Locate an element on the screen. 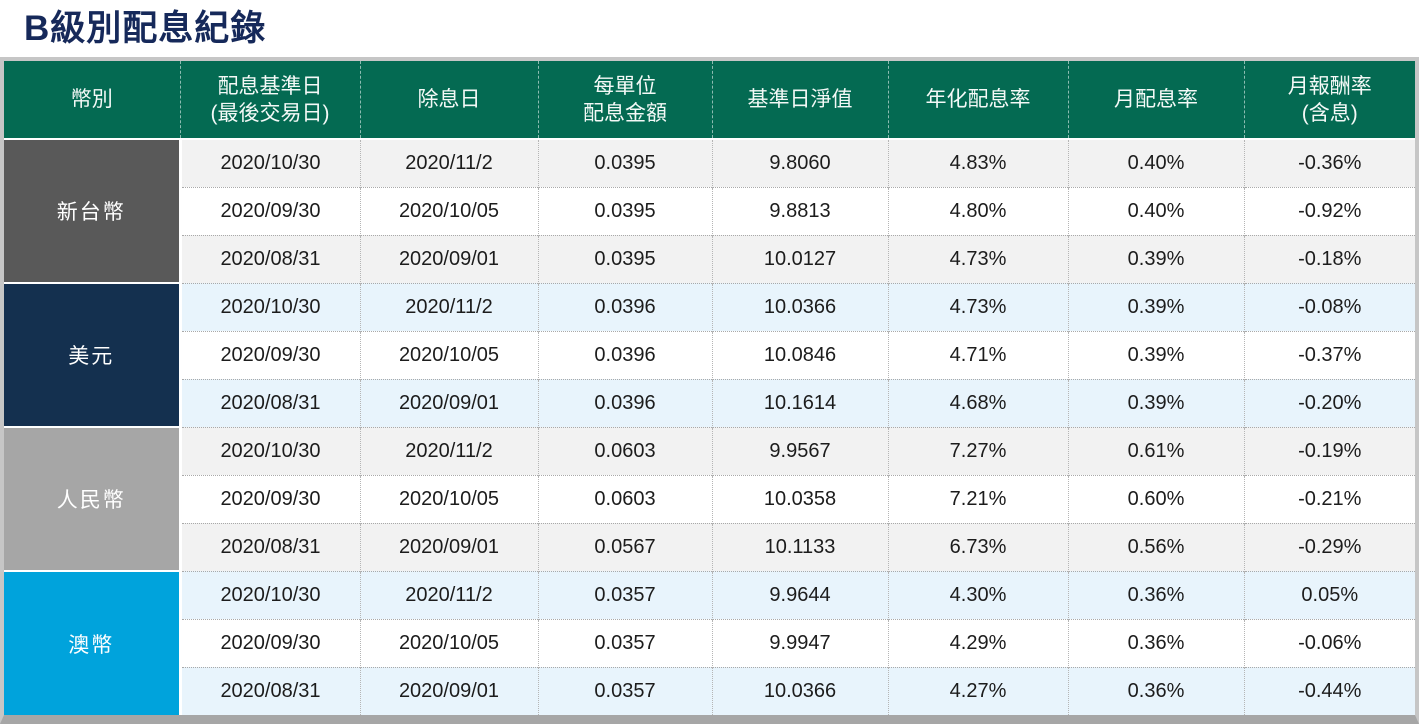  col-header-currency-label: 幣別 is located at coordinates (91, 99).